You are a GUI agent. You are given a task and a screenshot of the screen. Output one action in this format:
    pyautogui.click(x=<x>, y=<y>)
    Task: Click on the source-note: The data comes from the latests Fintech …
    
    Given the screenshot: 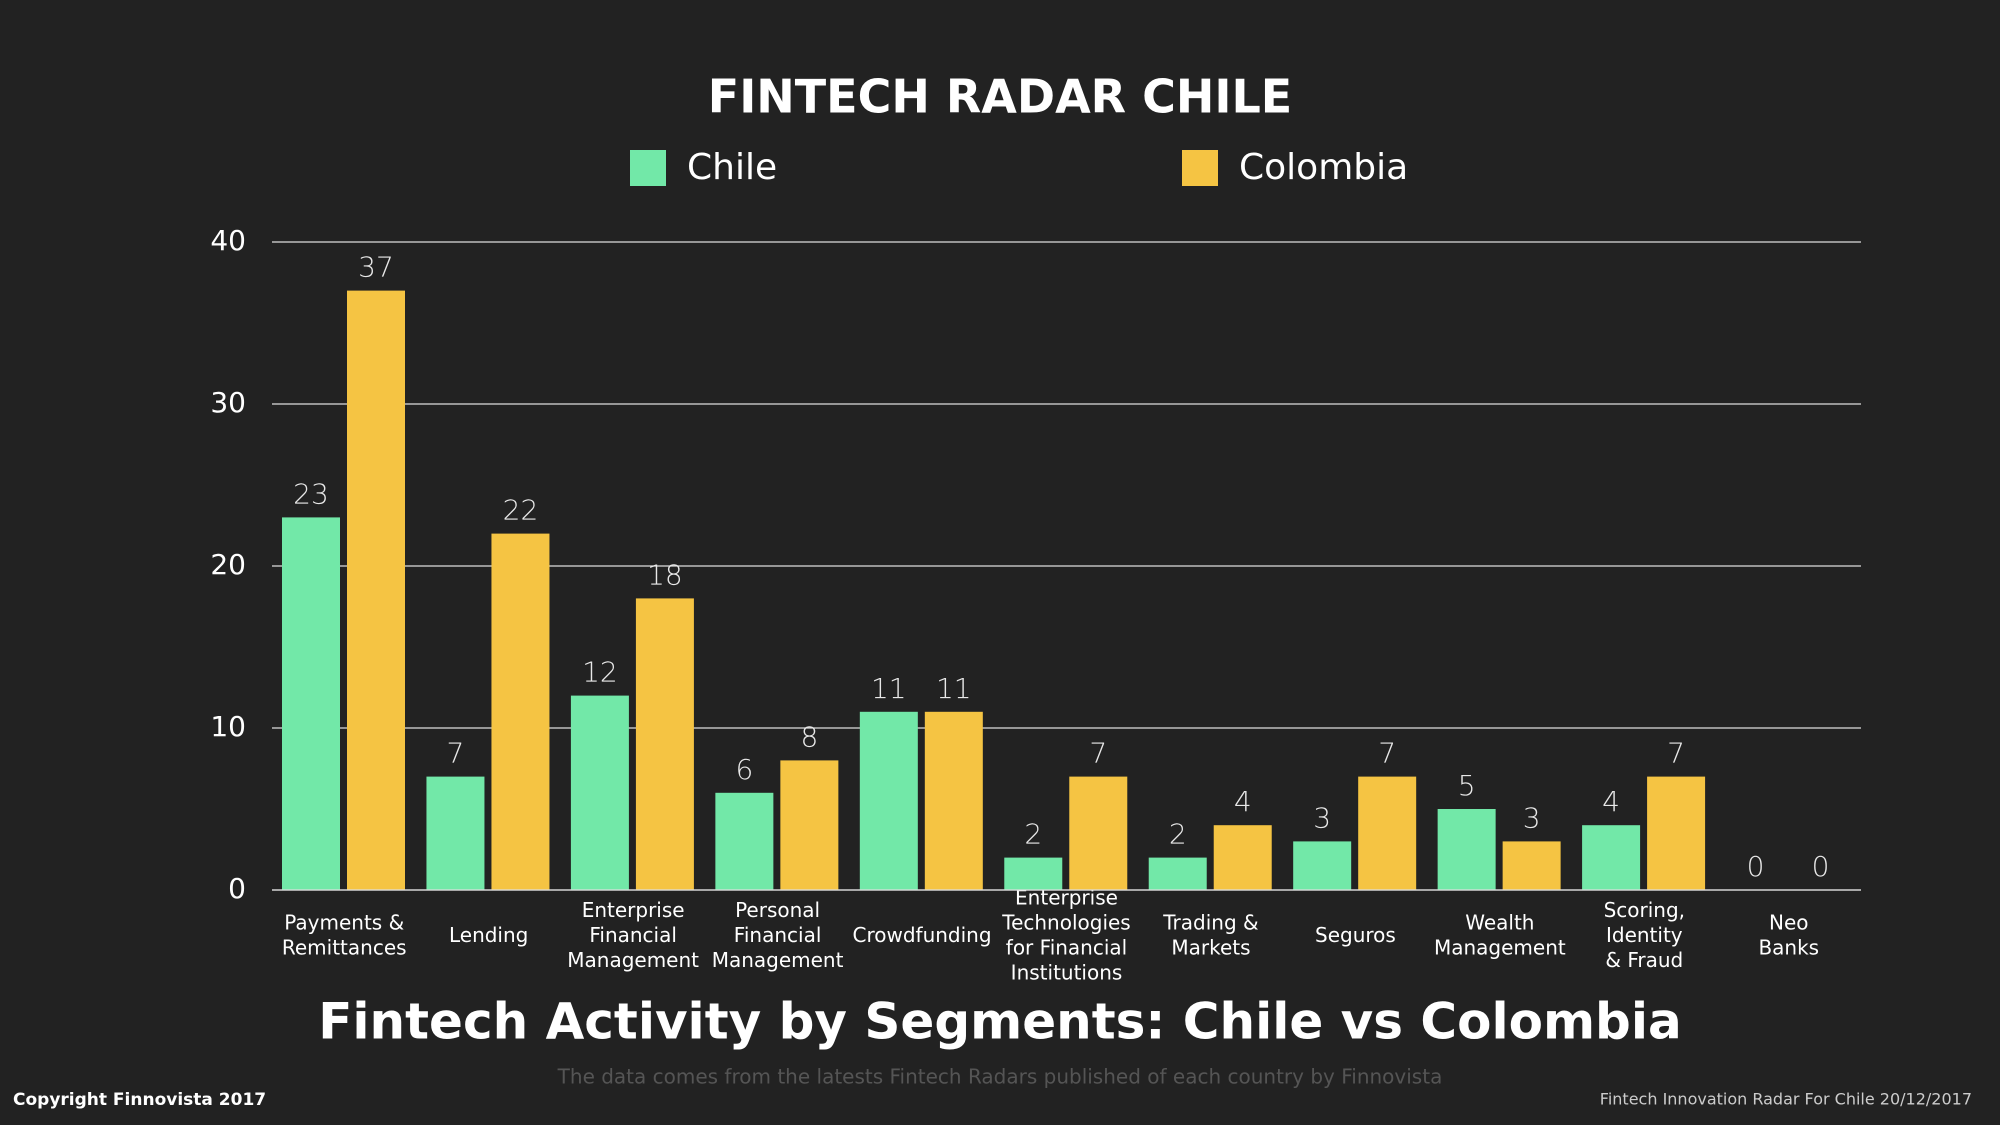 What is the action you would take?
    pyautogui.click(x=1000, y=1077)
    